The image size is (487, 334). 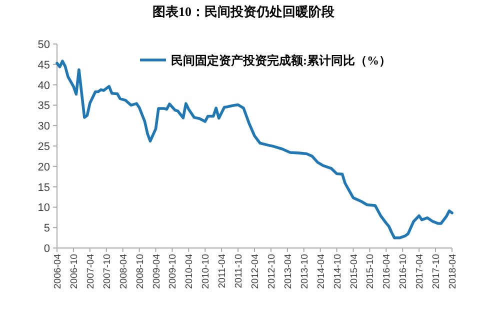 I want to click on x-tick-label: 2014-10, so click(x=338, y=271).